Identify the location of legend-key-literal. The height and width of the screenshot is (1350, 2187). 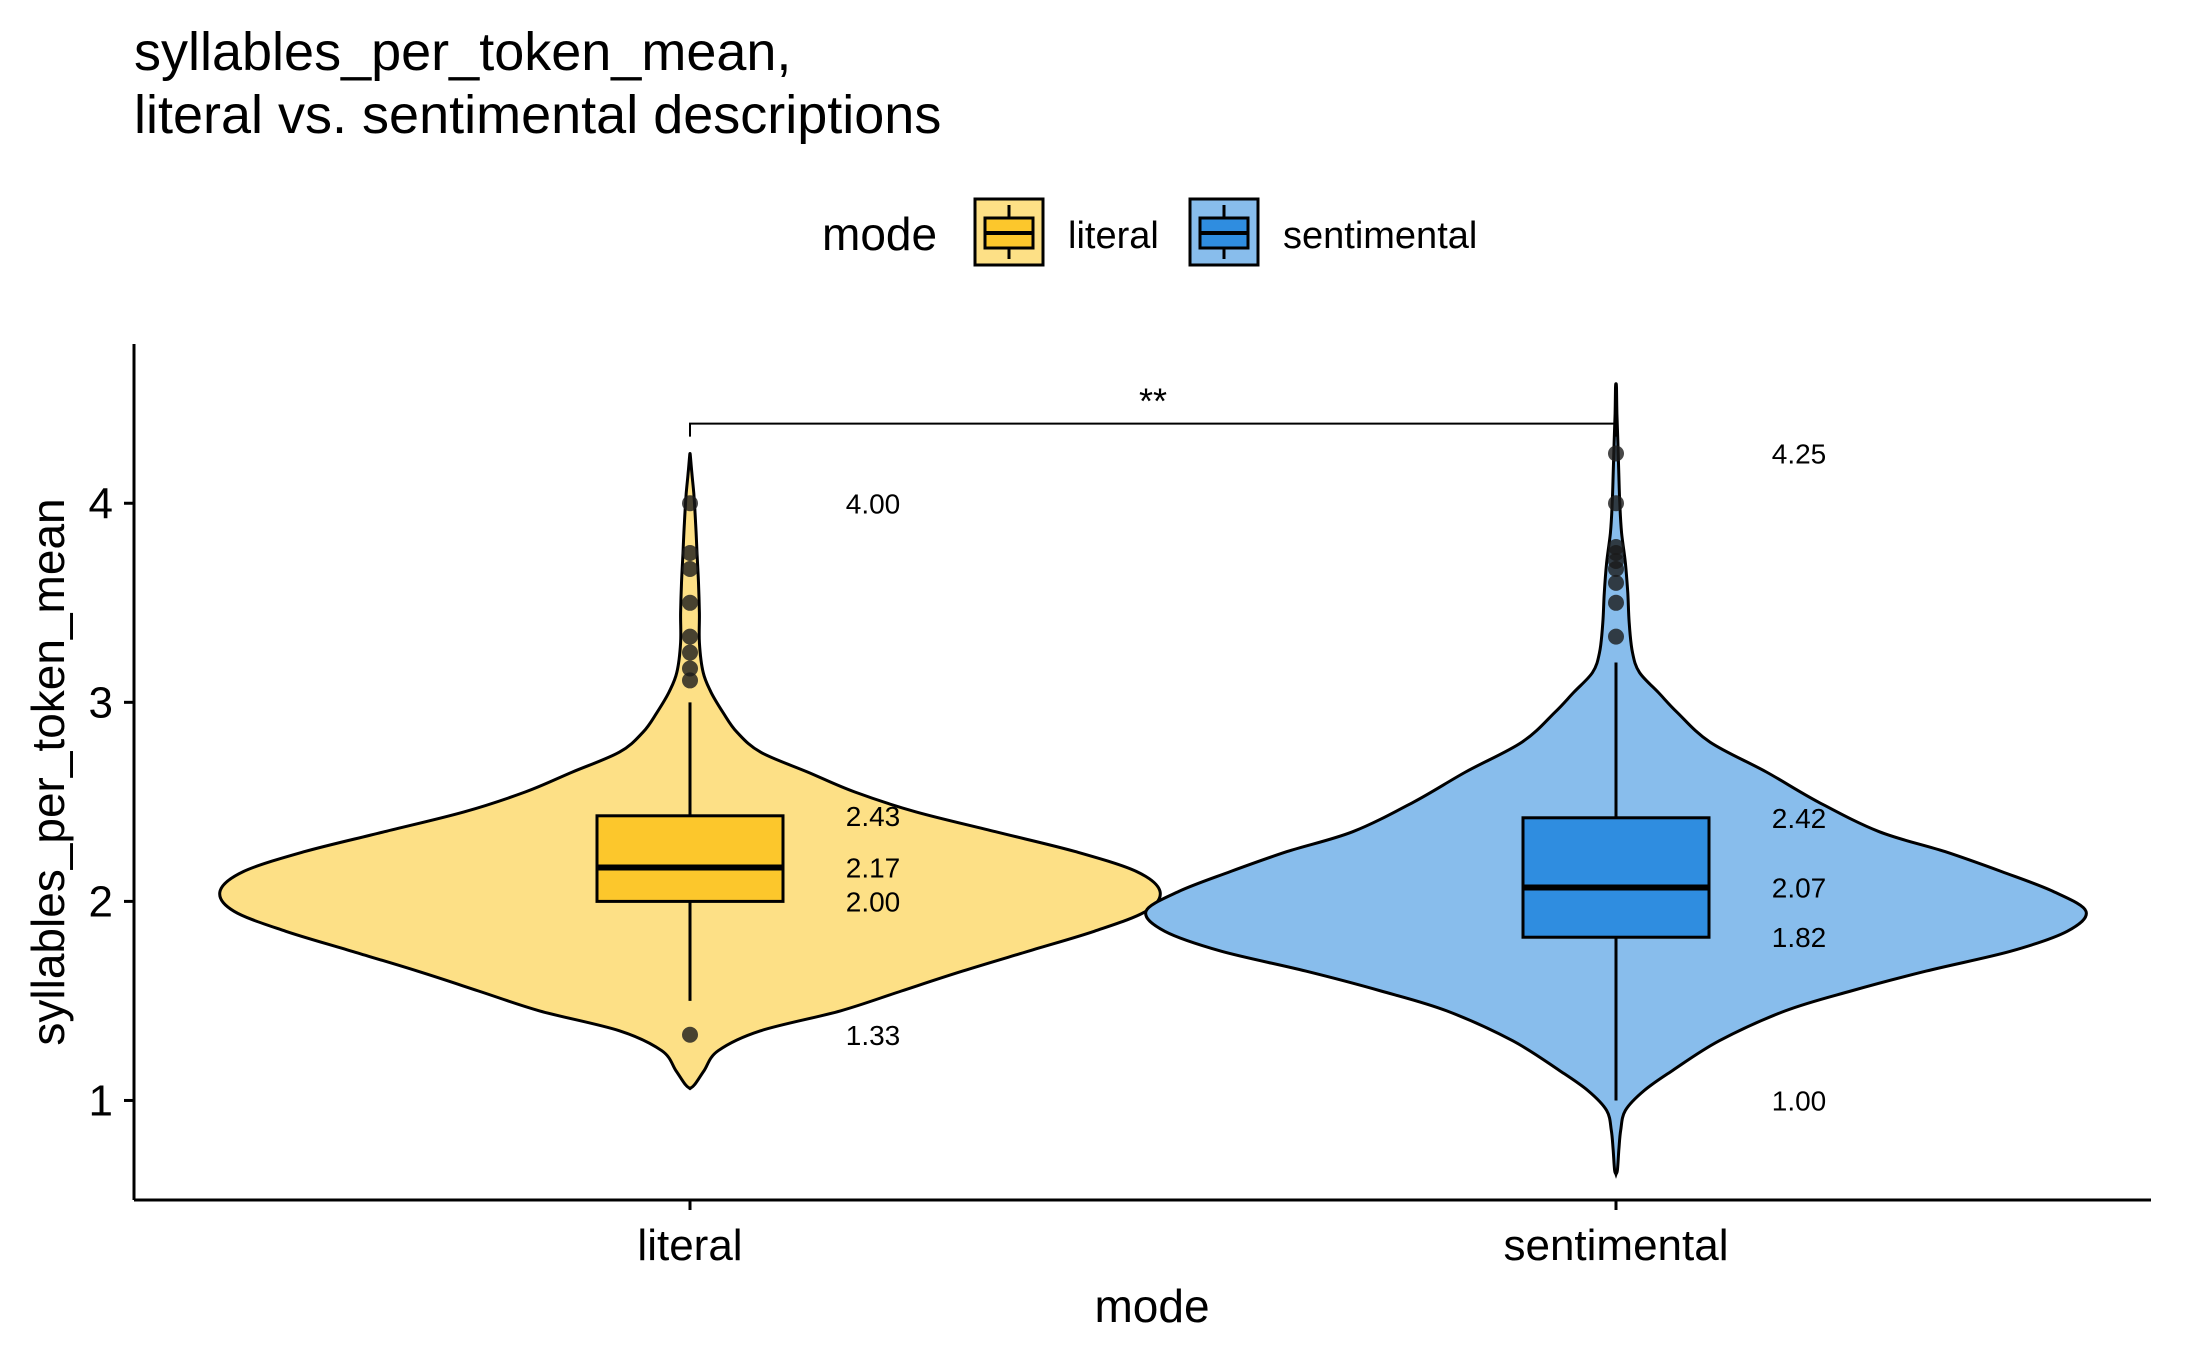
(1009, 232).